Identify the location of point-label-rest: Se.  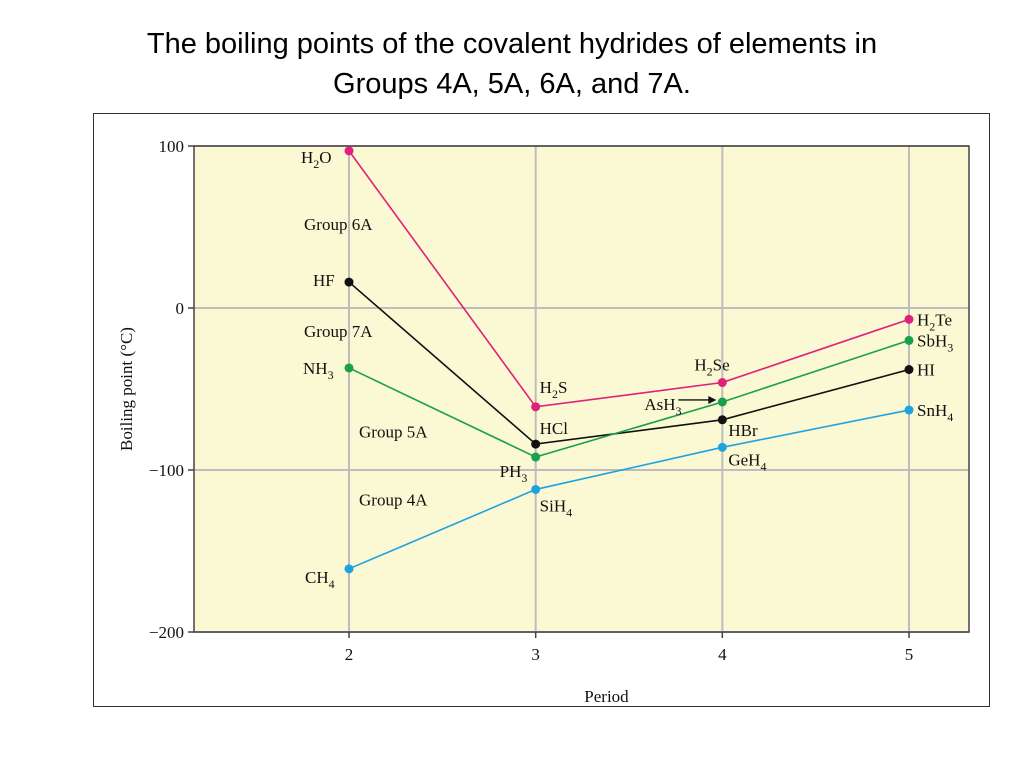
(721, 365).